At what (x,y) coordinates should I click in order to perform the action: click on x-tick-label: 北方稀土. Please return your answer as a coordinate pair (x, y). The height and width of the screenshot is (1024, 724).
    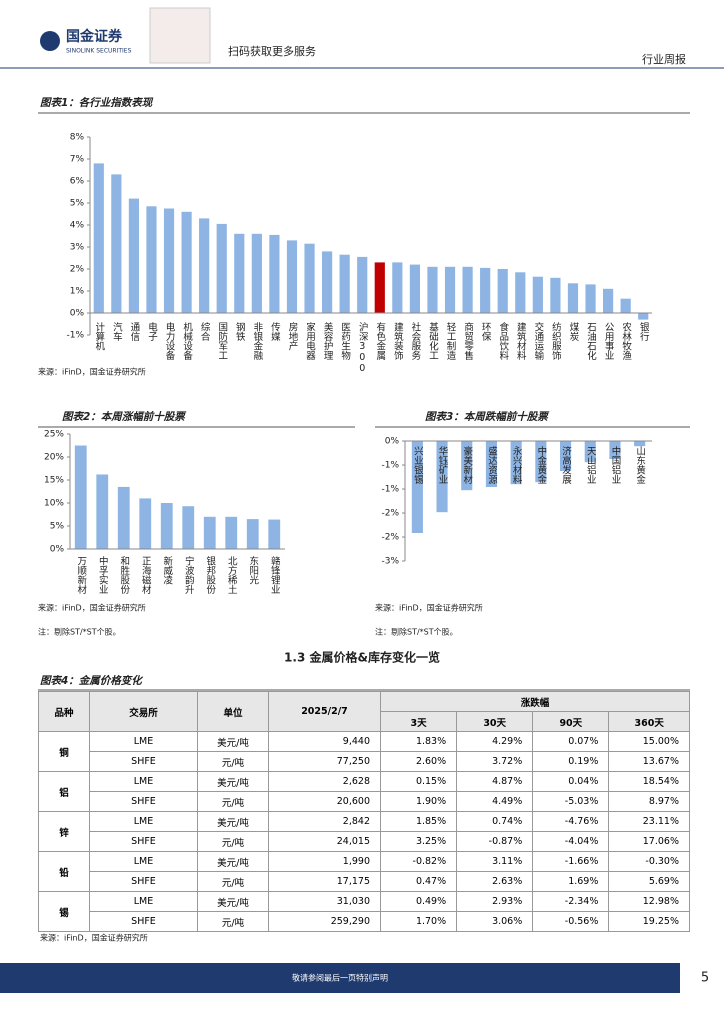
    Looking at the image, I should click on (232, 575).